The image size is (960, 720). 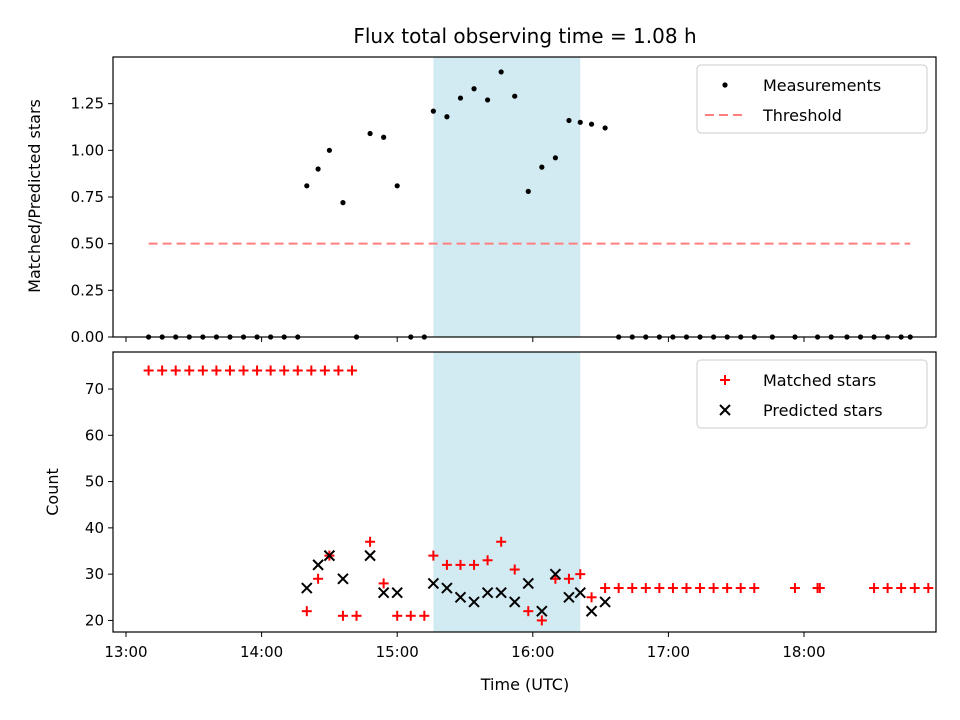 What do you see at coordinates (668, 652) in the screenshot?
I see `x-tick-label: 17:00` at bounding box center [668, 652].